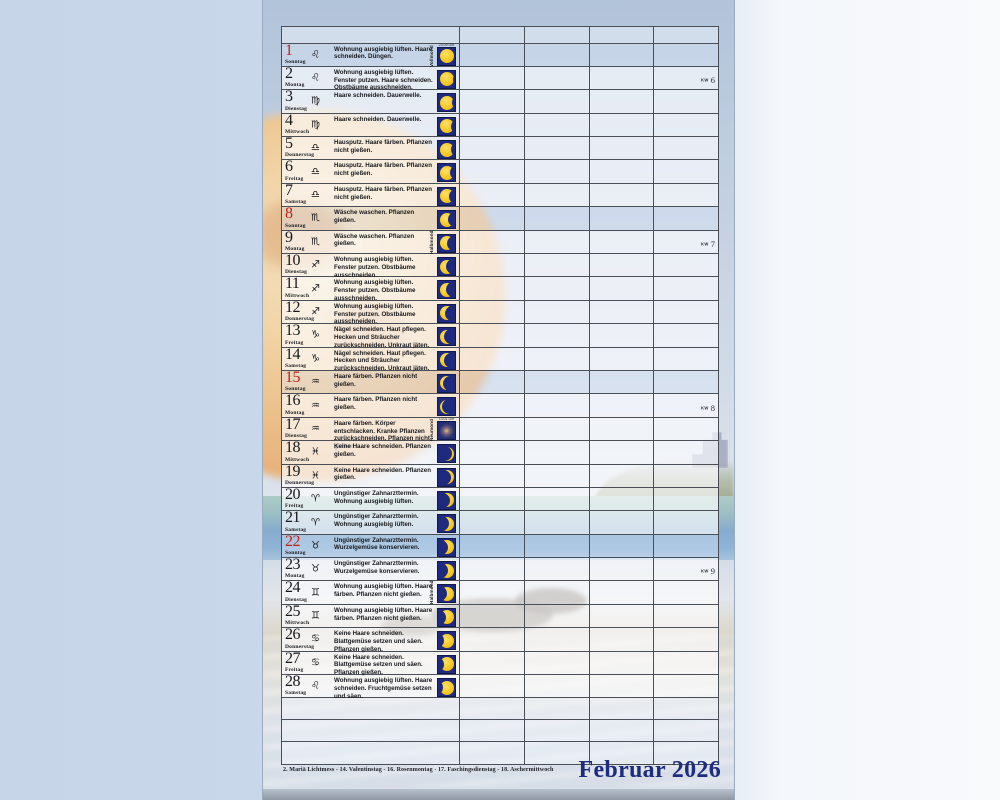 The image size is (1000, 800). Describe the element at coordinates (300, 155) in the screenshot. I see `weekday-label: Donnerstag` at that location.